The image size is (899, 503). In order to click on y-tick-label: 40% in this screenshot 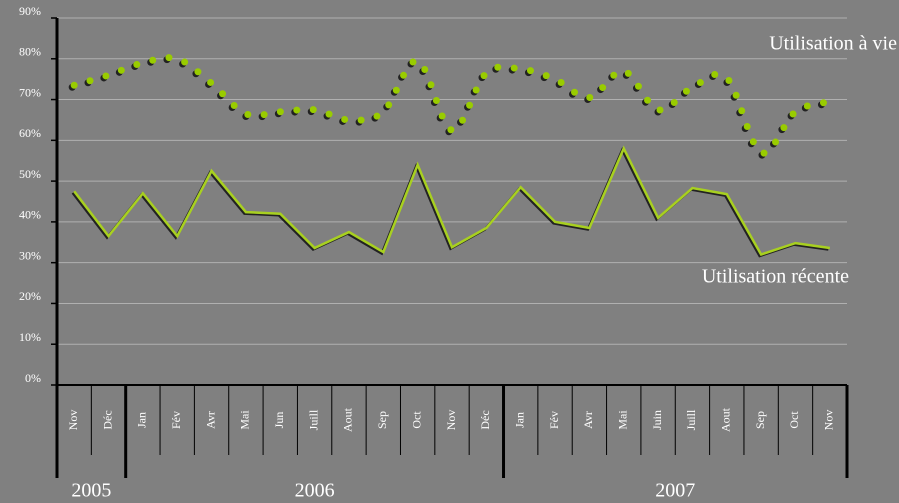, I will do `click(30, 215)`.